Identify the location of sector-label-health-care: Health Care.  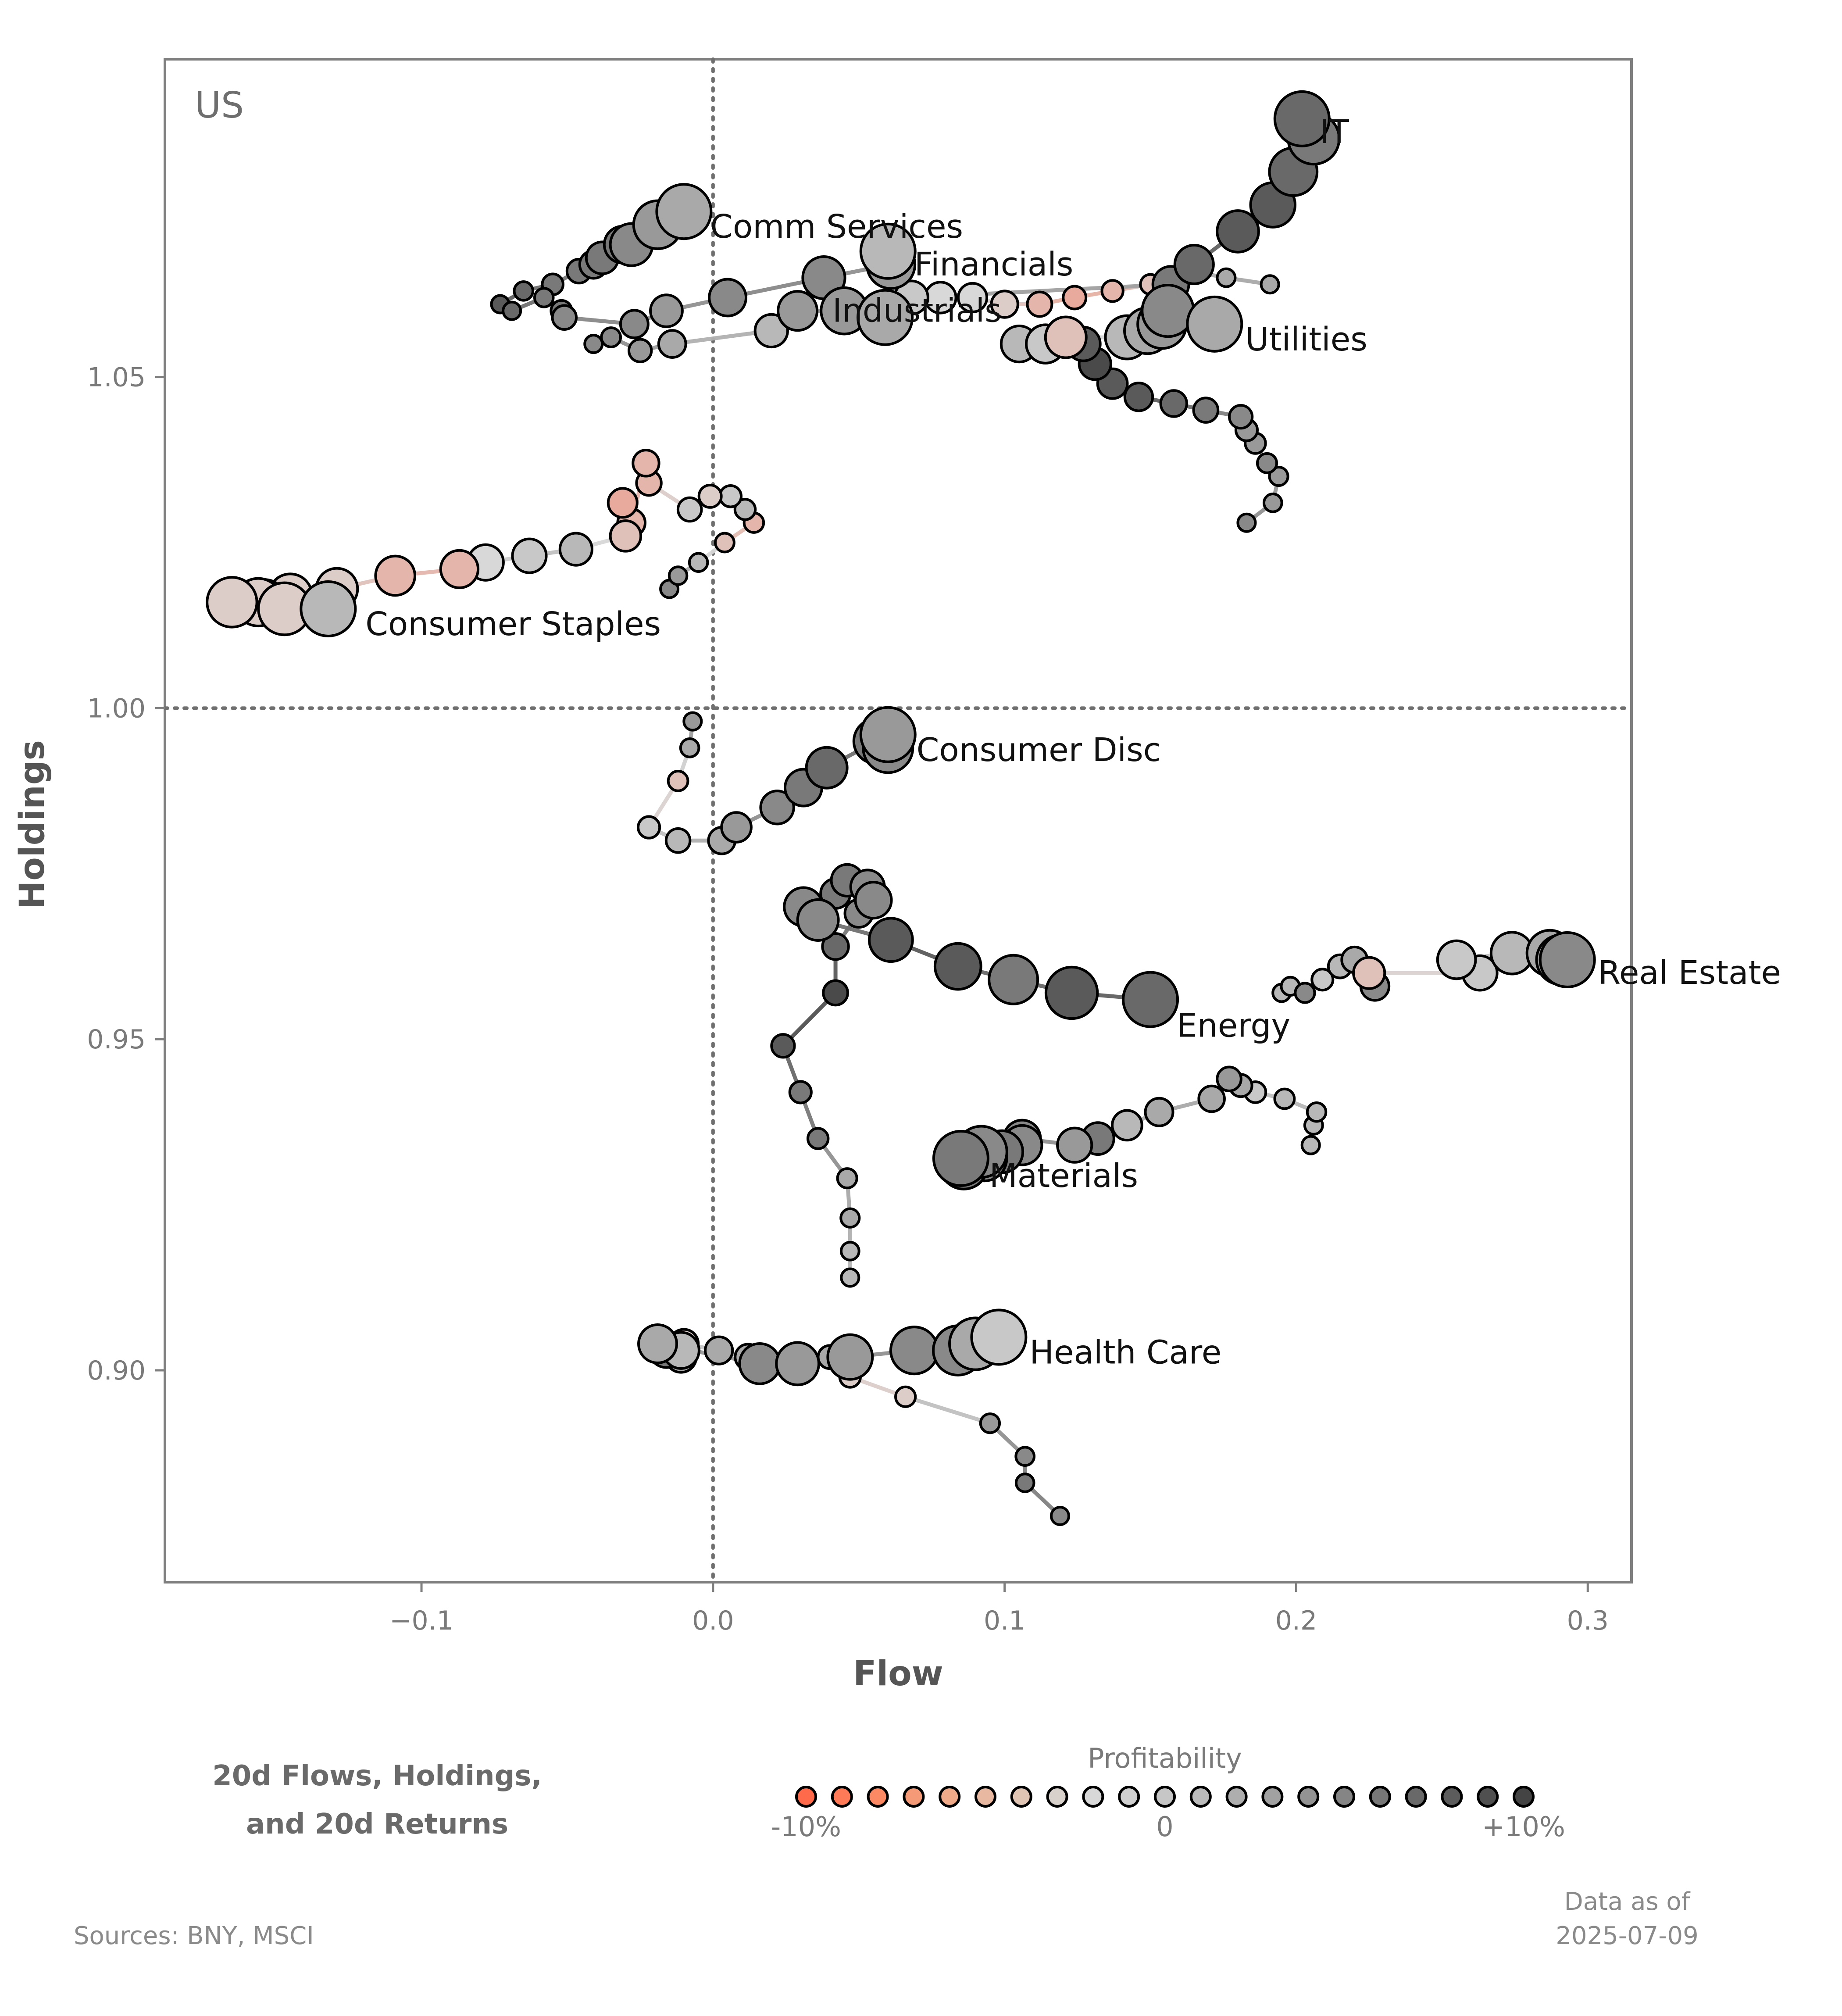
(1125, 1352).